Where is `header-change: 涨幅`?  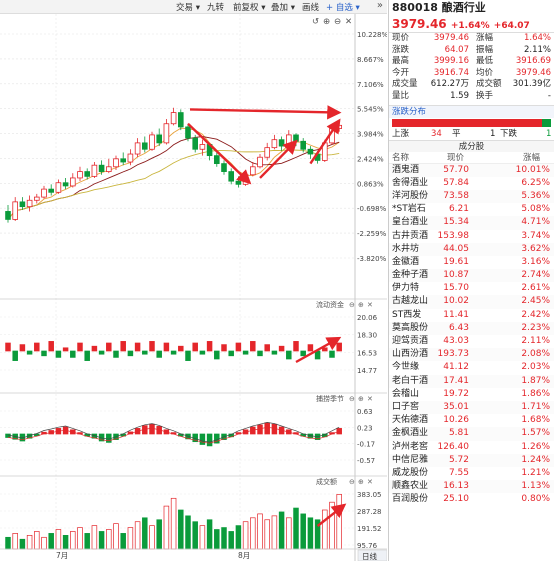
header-change: 涨幅 is located at coordinates (531, 157).